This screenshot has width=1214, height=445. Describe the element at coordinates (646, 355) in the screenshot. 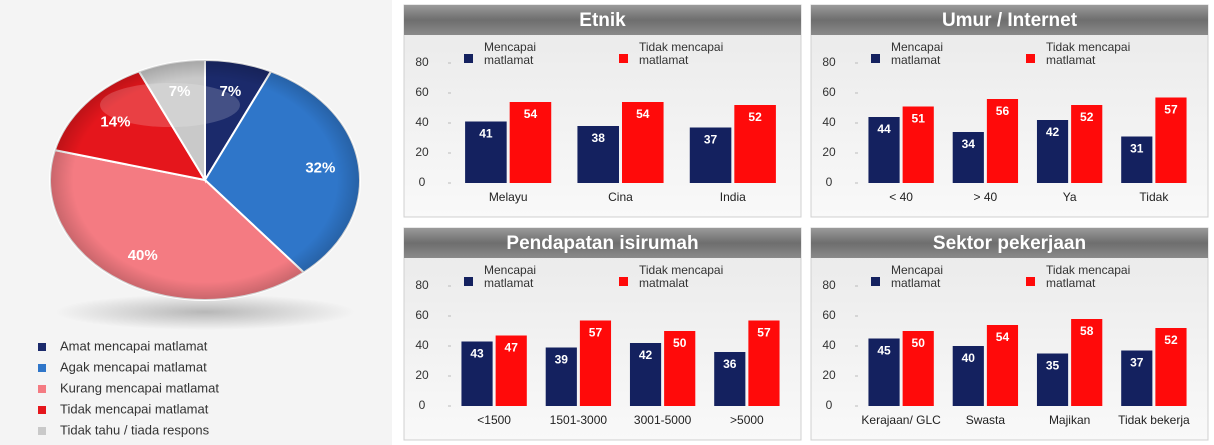

I see `bar-value-label: 42` at that location.